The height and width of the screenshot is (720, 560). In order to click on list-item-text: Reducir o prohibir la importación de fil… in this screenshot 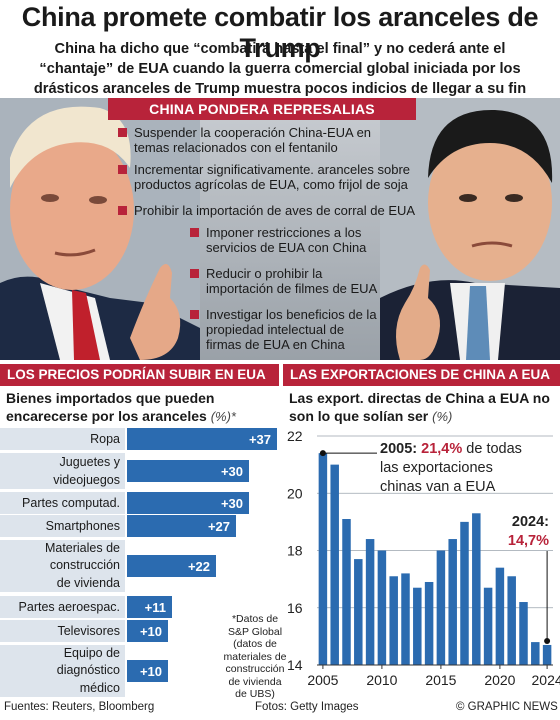, I will do `click(292, 281)`.